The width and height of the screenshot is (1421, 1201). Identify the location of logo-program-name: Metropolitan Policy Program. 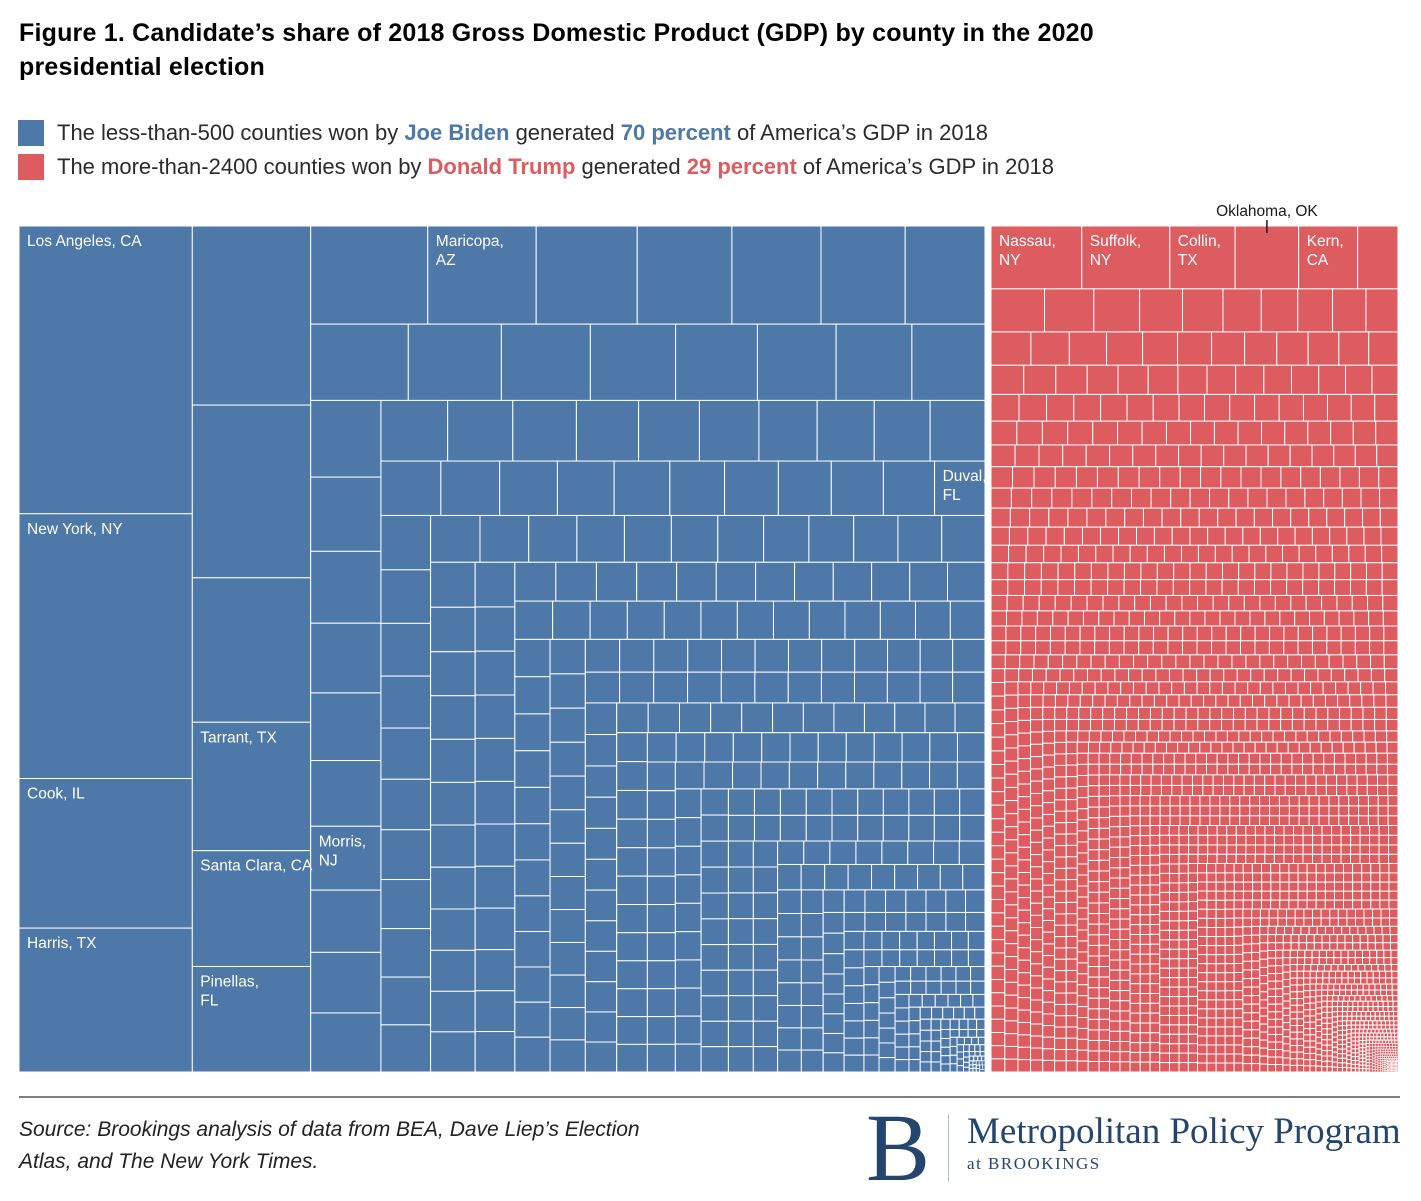
(1184, 1131).